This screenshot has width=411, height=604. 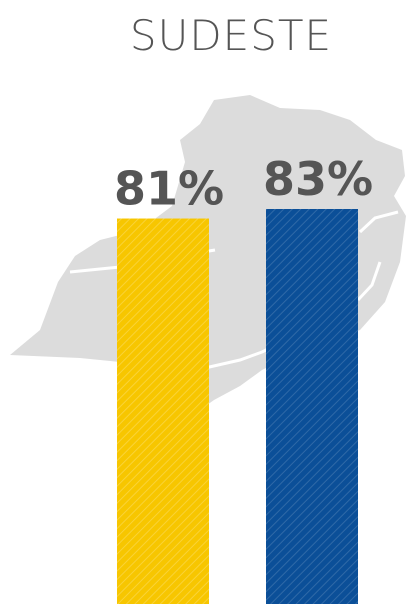 What do you see at coordinates (231, 35) in the screenshot?
I see `chart-title: SUDESTE` at bounding box center [231, 35].